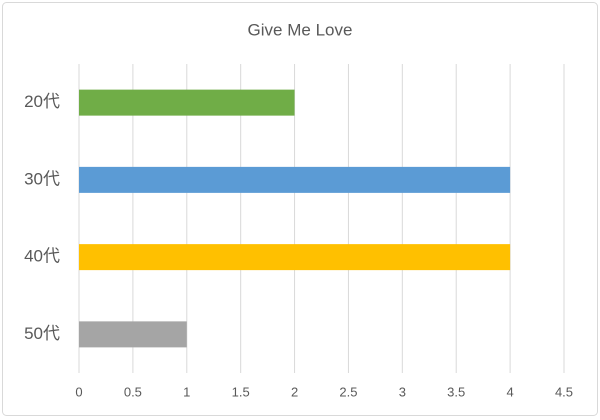 This screenshot has height=420, width=600. Describe the element at coordinates (42, 178) in the screenshot. I see `y-tick-label: 30代` at that location.